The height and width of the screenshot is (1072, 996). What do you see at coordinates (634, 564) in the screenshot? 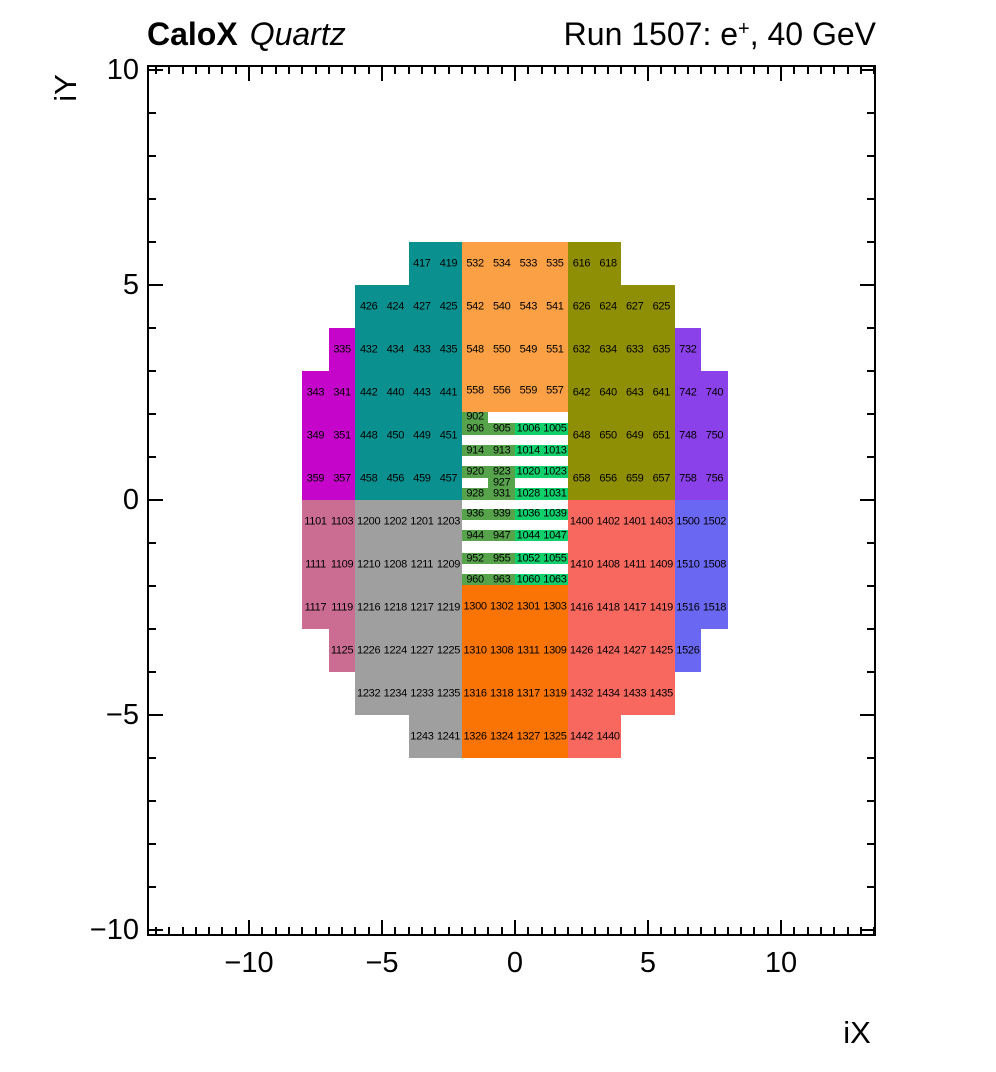
I see `calo-cell-1411: 1411` at bounding box center [634, 564].